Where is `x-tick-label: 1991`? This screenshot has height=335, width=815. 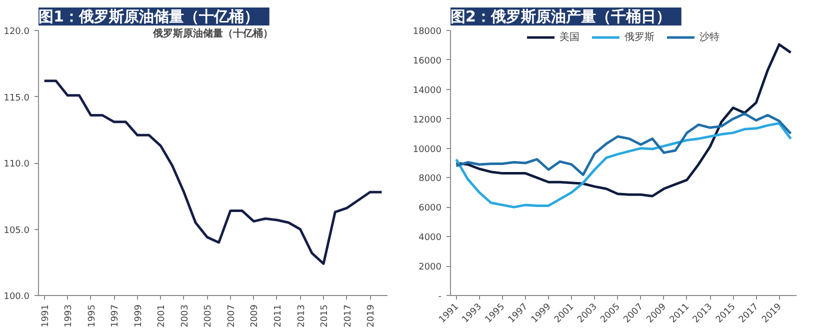 x-tick-label: 1991 is located at coordinates (45, 316).